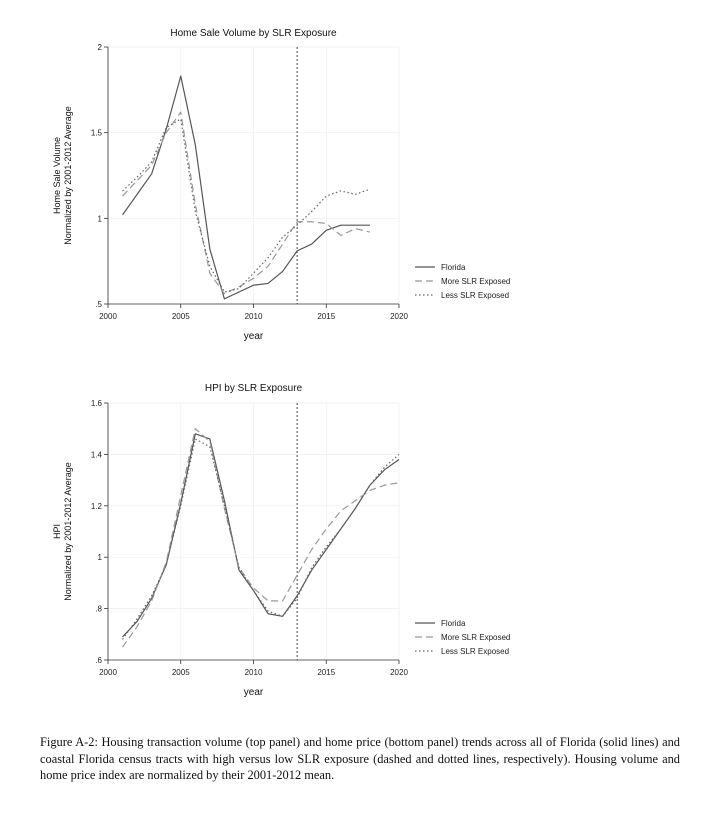 This screenshot has height=821, width=703. What do you see at coordinates (97, 403) in the screenshot?
I see `y-tick-label: 1.6` at bounding box center [97, 403].